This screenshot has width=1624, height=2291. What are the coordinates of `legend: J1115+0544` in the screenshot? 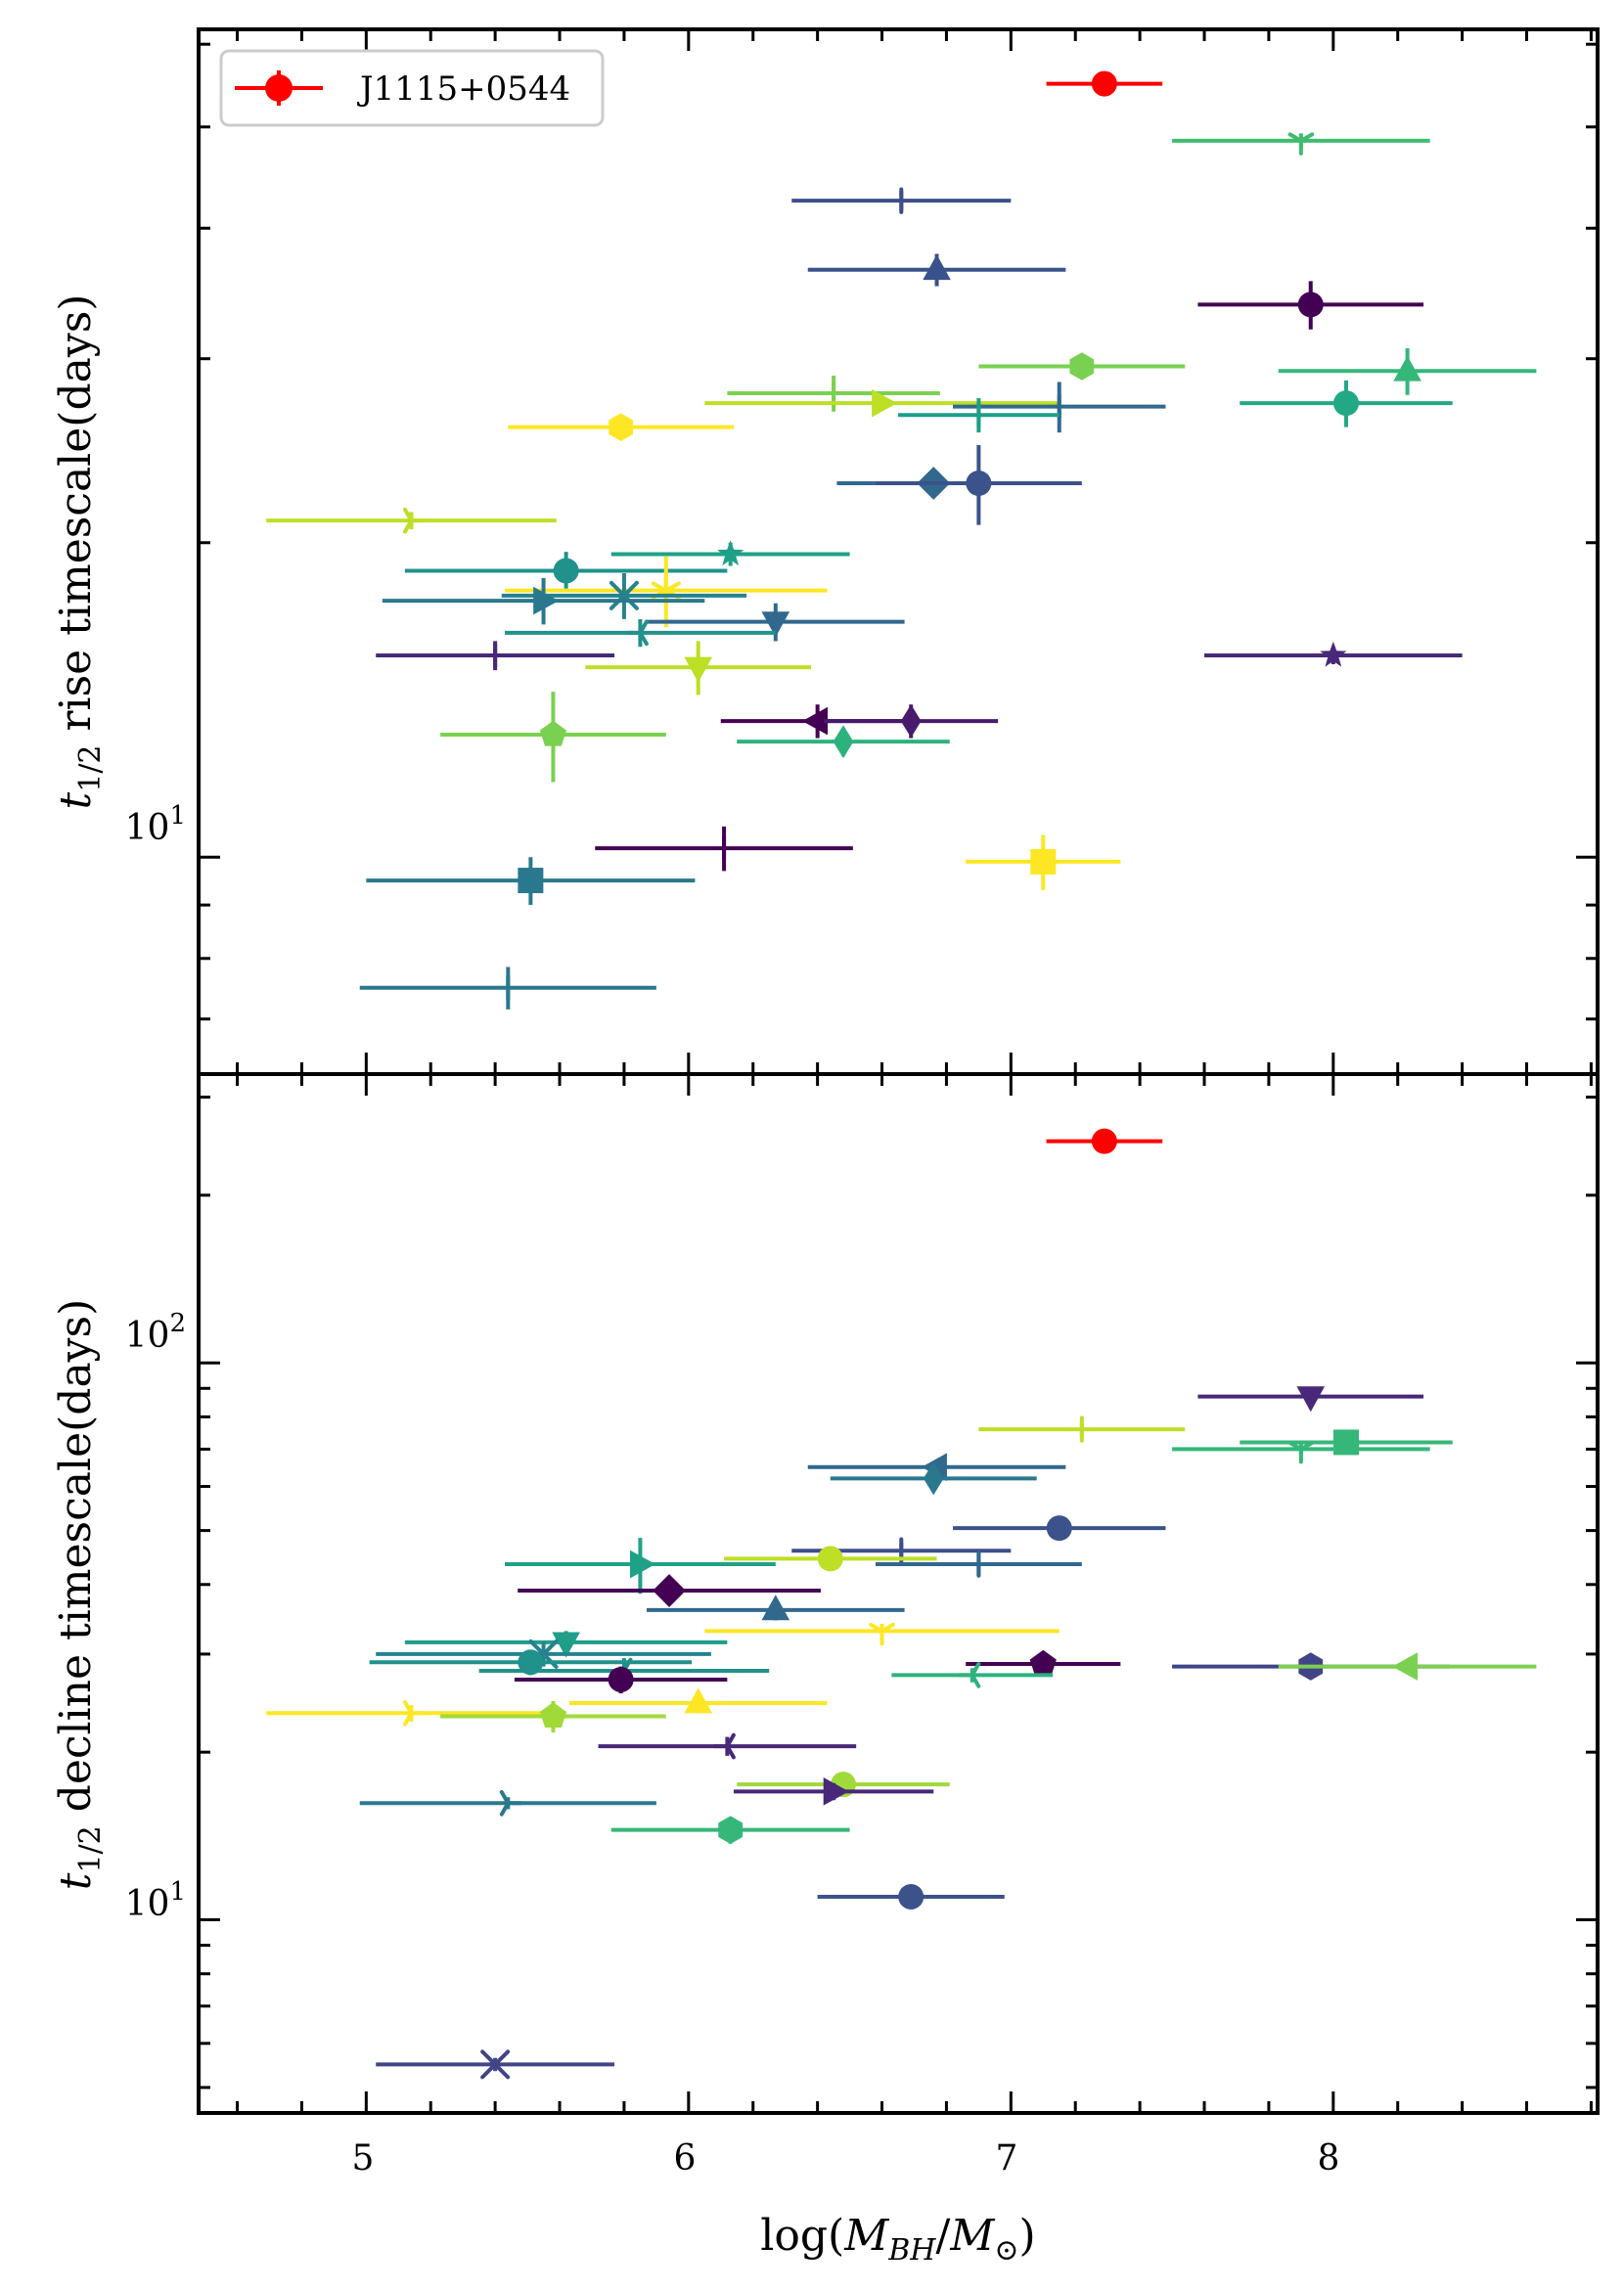 It's located at (412, 88).